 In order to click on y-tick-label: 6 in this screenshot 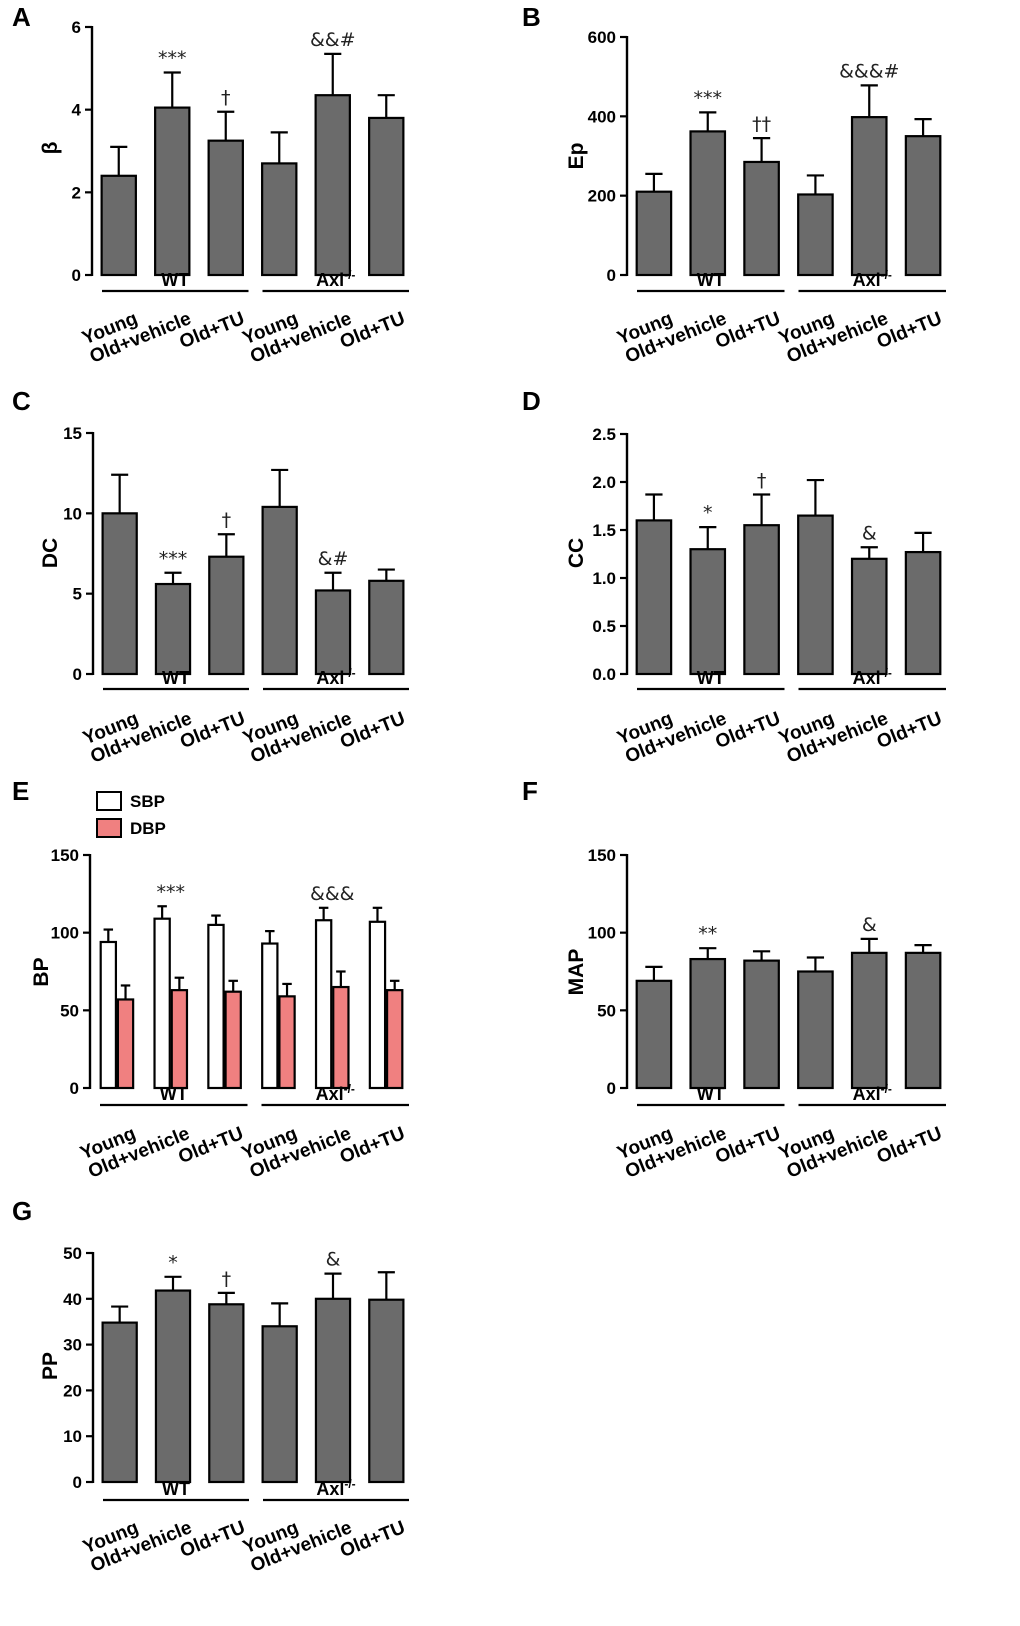, I will do `click(76, 27)`.